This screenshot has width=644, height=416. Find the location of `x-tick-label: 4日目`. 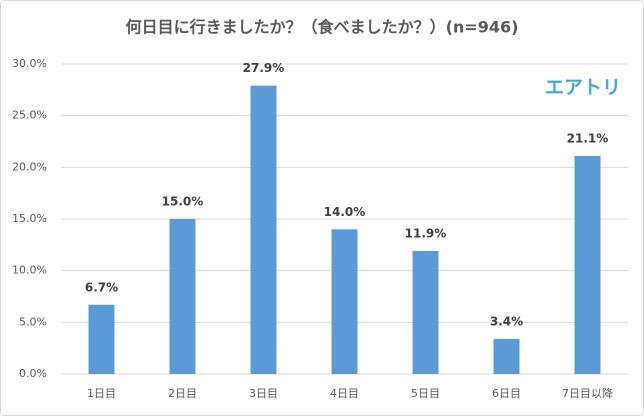

x-tick-label: 4日目 is located at coordinates (344, 393).